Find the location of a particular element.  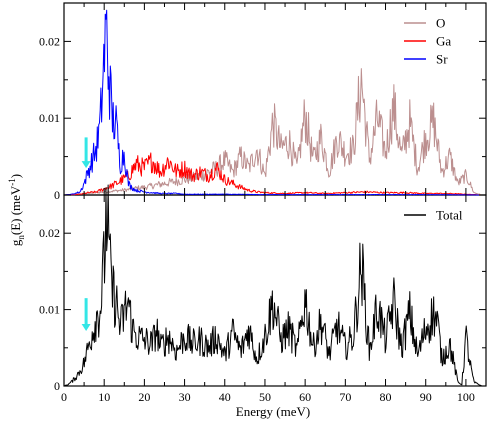

y-axis-label: gn(E) (meV-1) is located at coordinates (16, 210).